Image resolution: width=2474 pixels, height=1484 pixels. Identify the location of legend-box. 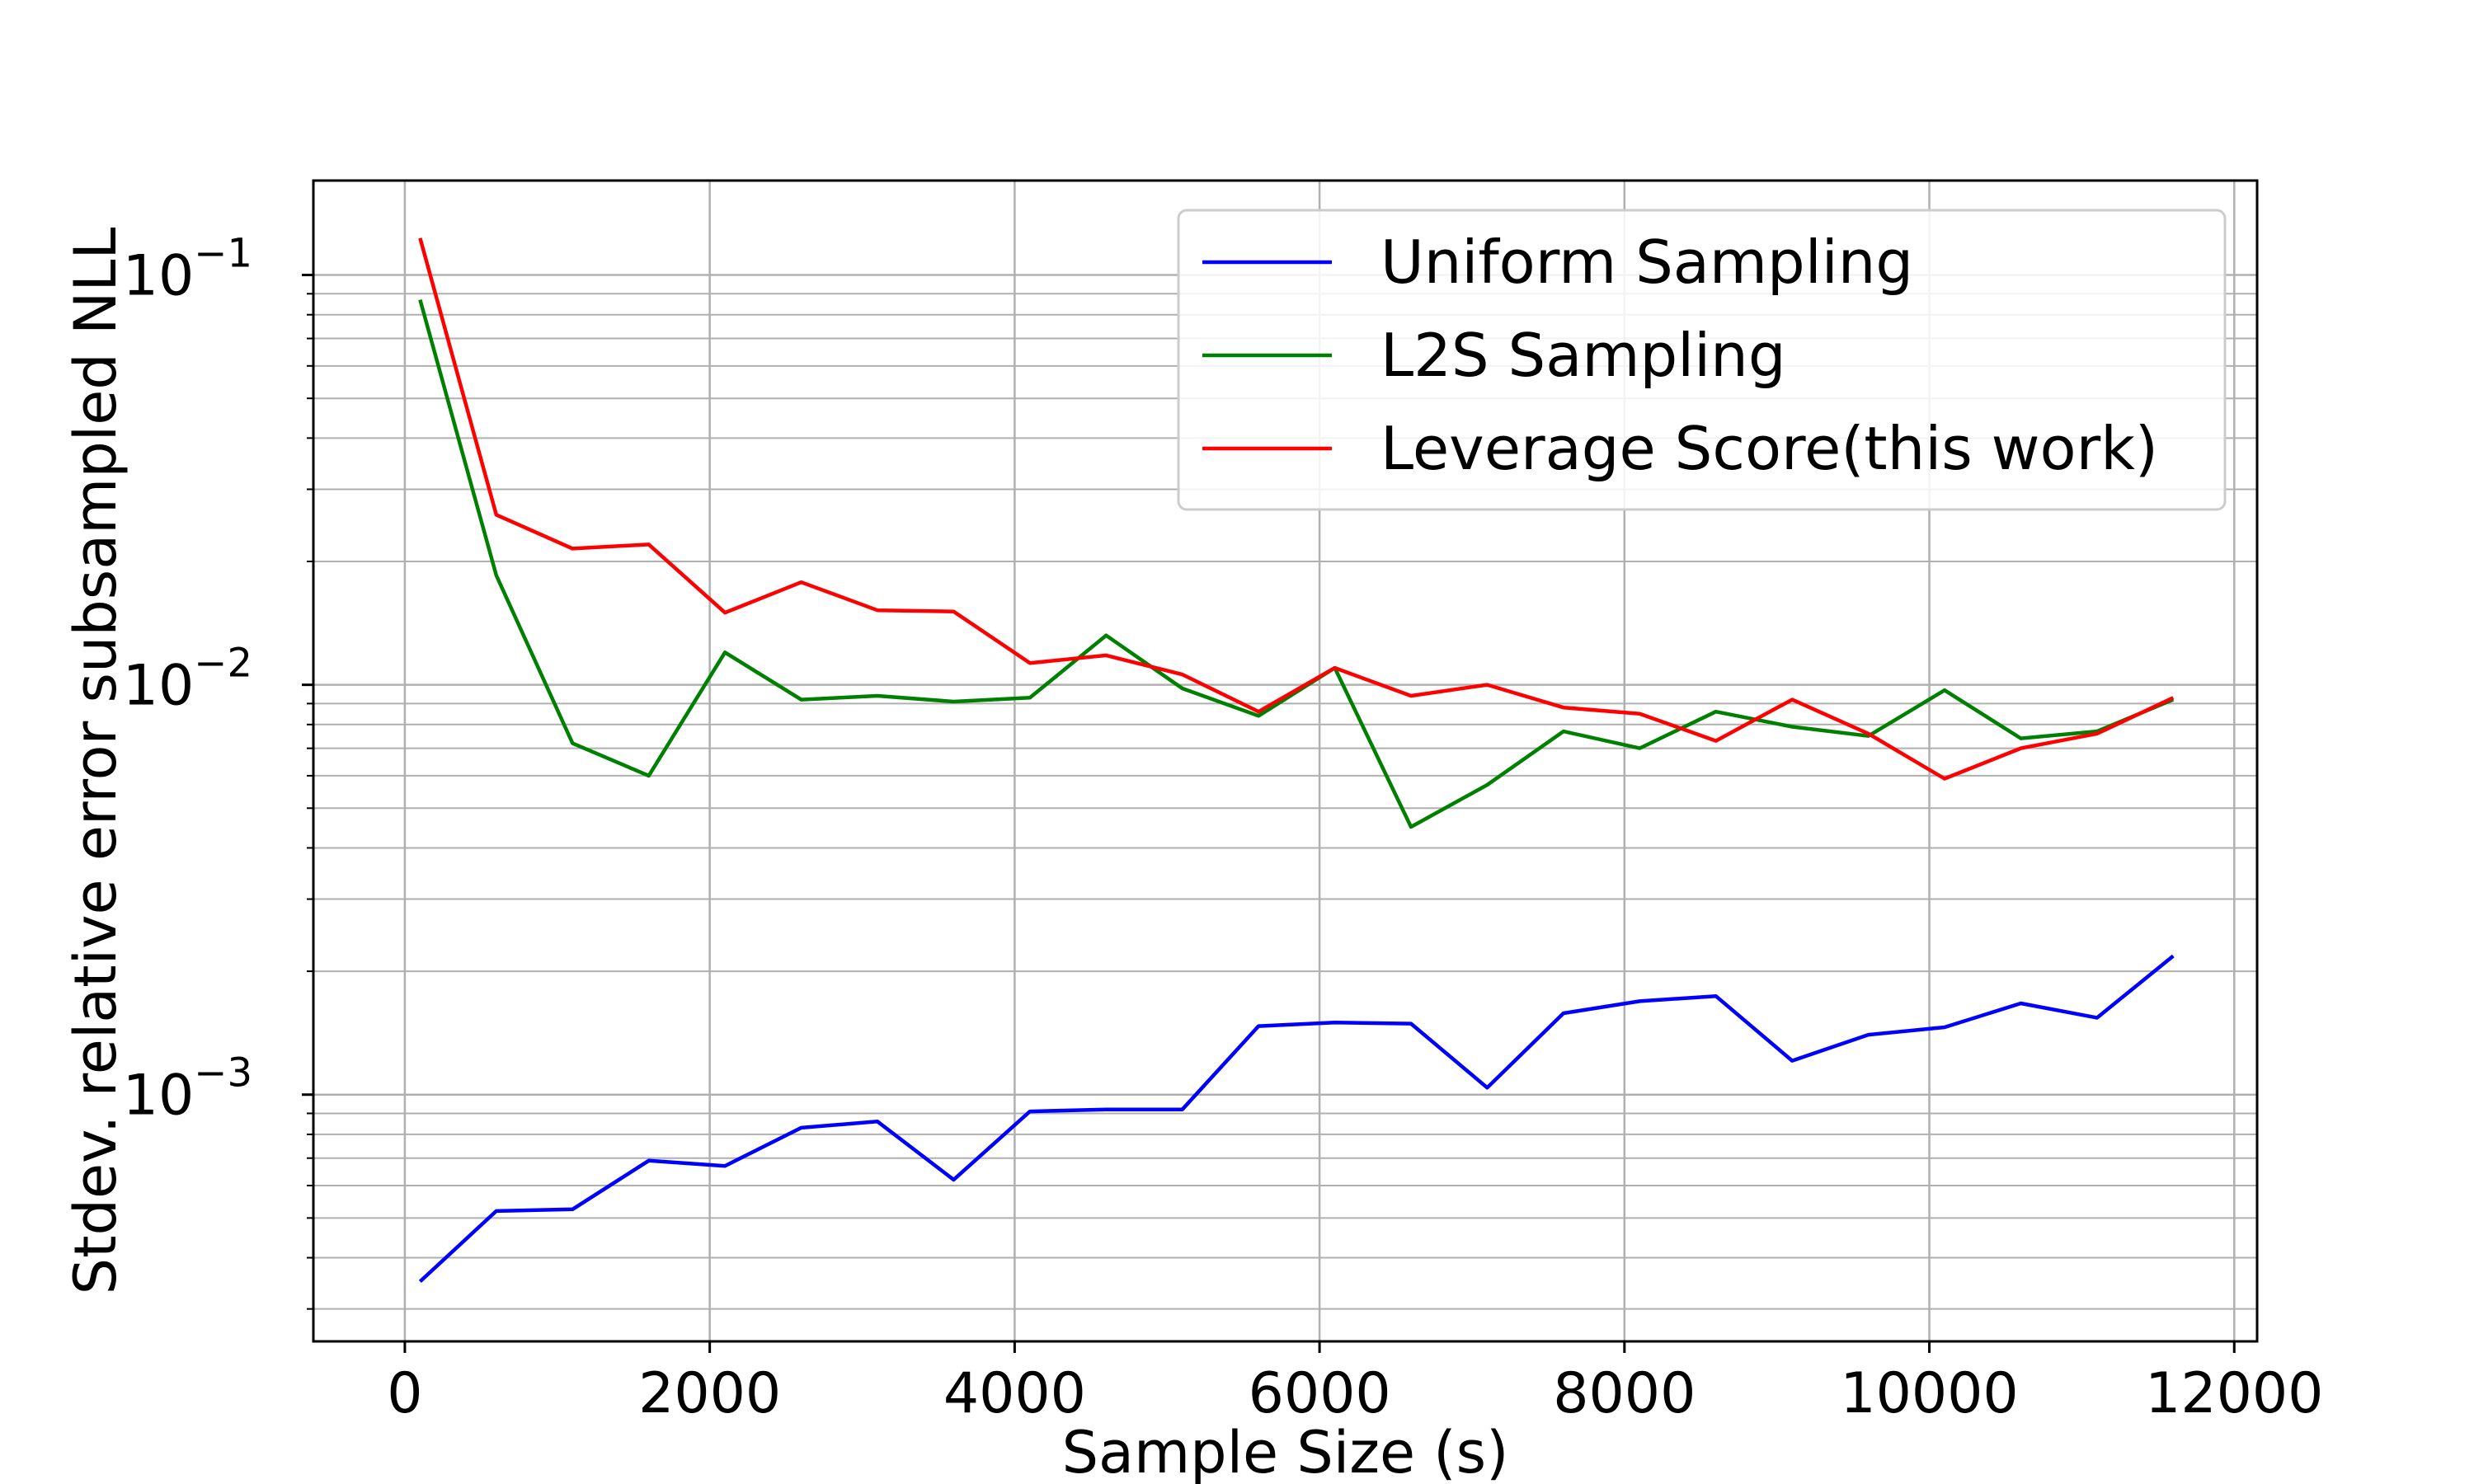
(1702, 360).